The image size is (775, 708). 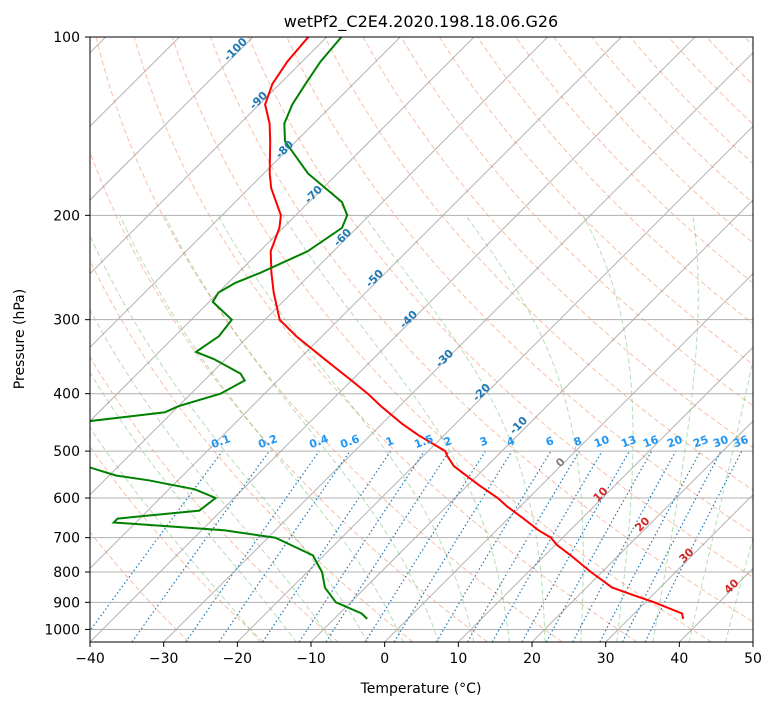 What do you see at coordinates (66, 38) in the screenshot?
I see `y-tick-label: 100` at bounding box center [66, 38].